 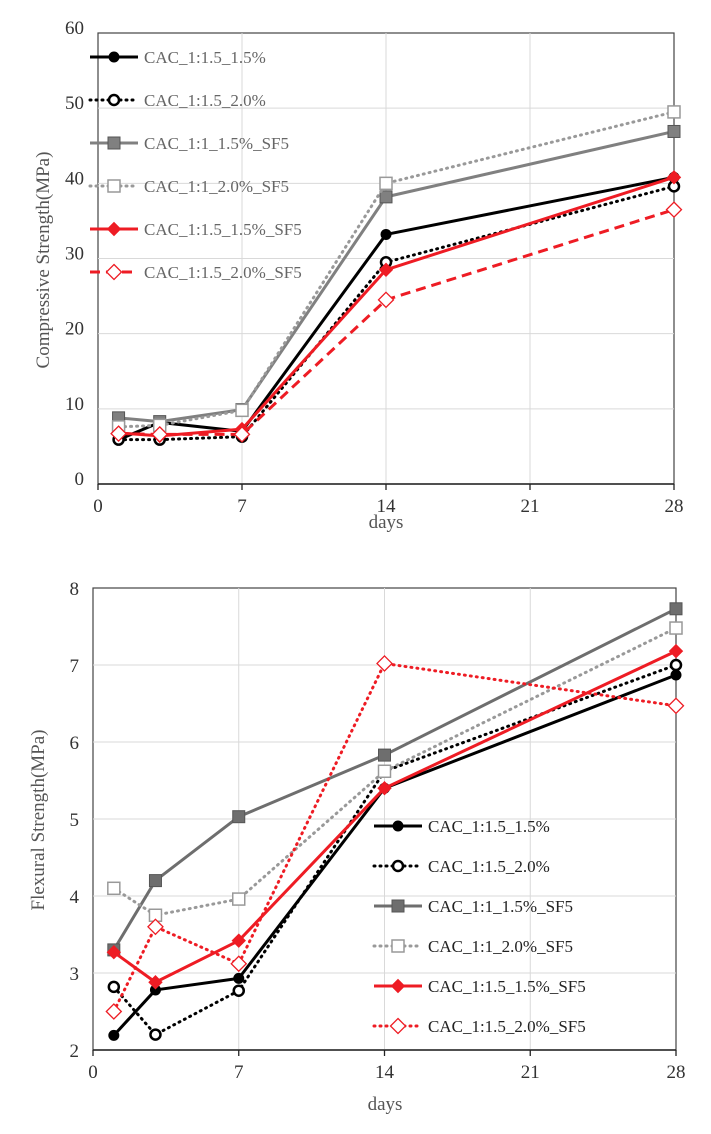 What do you see at coordinates (75, 1051) in the screenshot?
I see `y-tick-label: 2` at bounding box center [75, 1051].